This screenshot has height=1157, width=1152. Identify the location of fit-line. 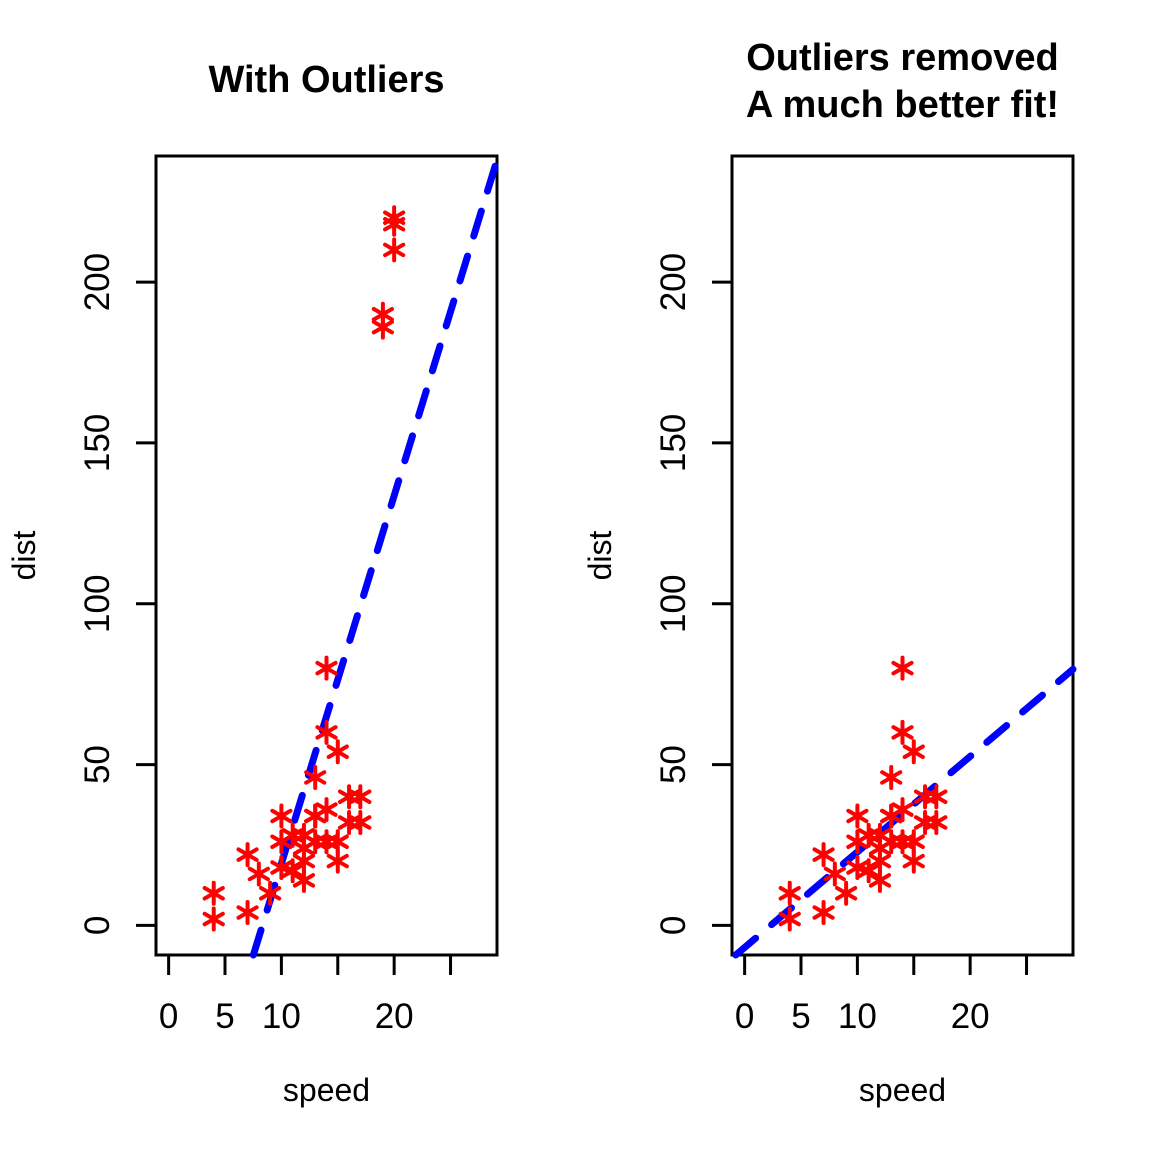
(904, 812).